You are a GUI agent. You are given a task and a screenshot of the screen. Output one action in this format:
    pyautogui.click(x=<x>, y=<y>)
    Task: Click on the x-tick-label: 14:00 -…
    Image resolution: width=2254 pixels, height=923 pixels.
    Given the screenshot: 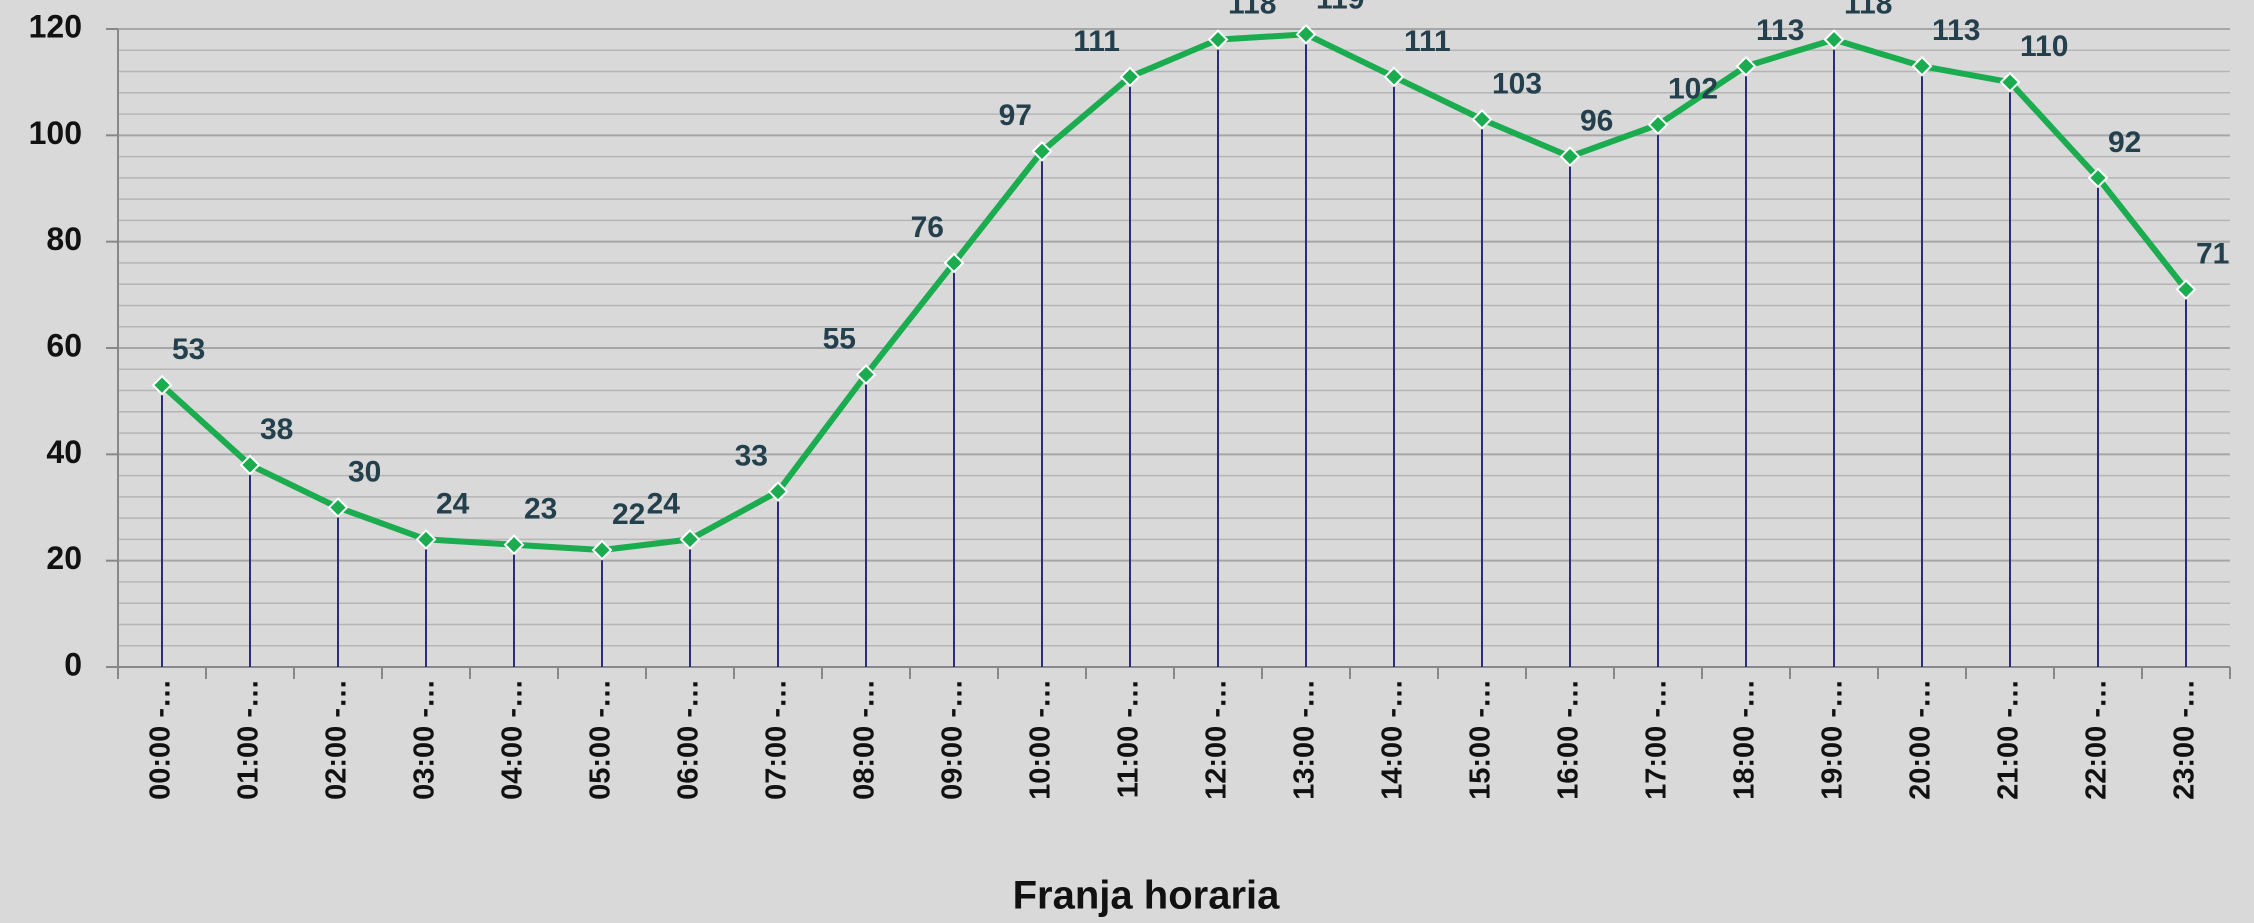 What is the action you would take?
    pyautogui.click(x=1393, y=739)
    